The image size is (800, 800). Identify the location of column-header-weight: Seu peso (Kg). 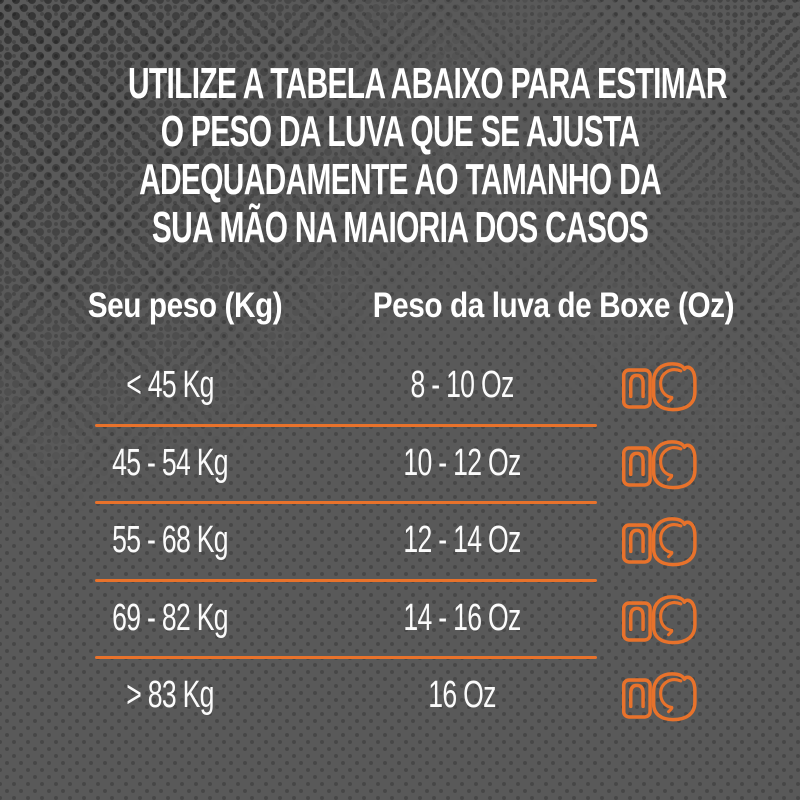
(185, 305).